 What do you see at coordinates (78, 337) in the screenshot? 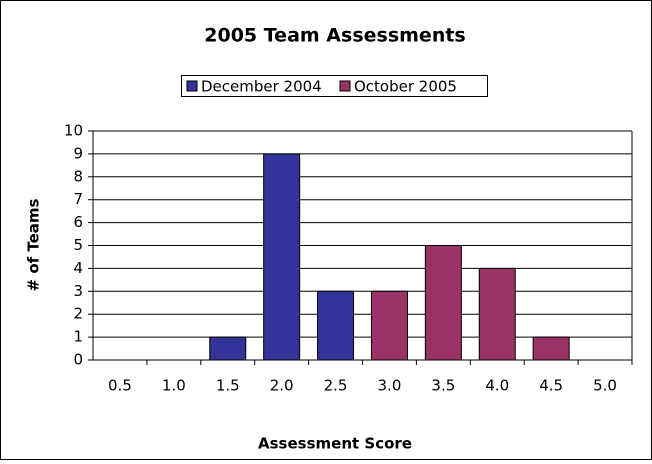
I see `y-tick-label: 1` at bounding box center [78, 337].